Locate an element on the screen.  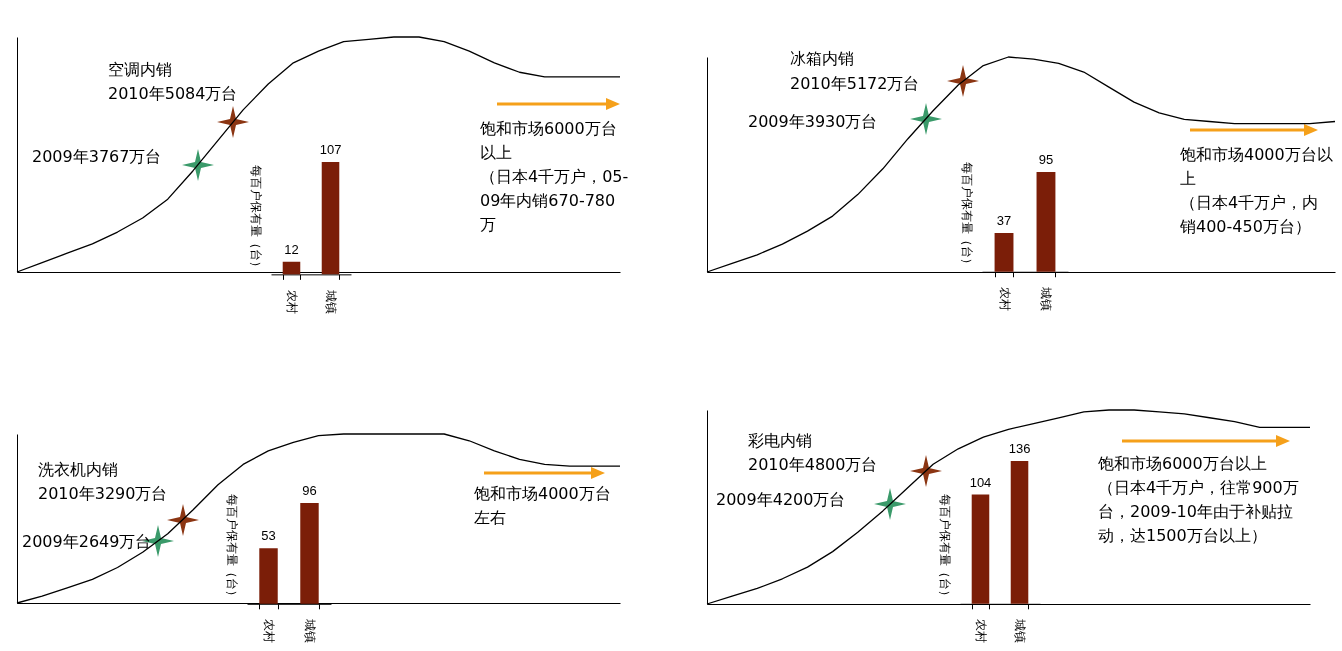
data-label: 12 is located at coordinates (291, 249).